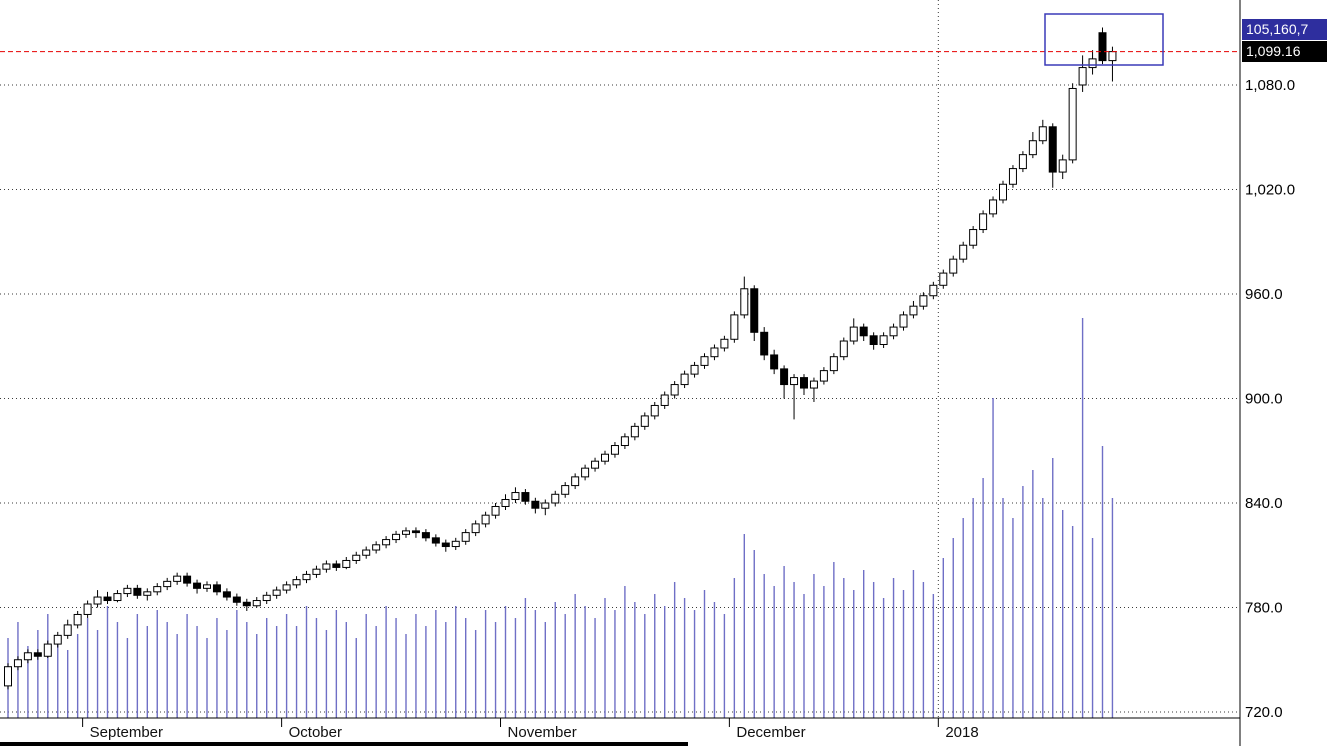  I want to click on highlight-box, so click(1104, 39).